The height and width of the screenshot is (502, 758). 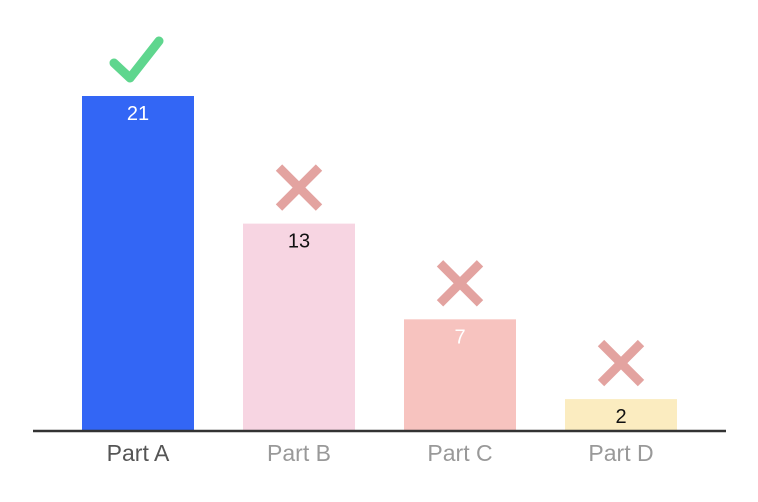 I want to click on bar-part-c, so click(x=460, y=375).